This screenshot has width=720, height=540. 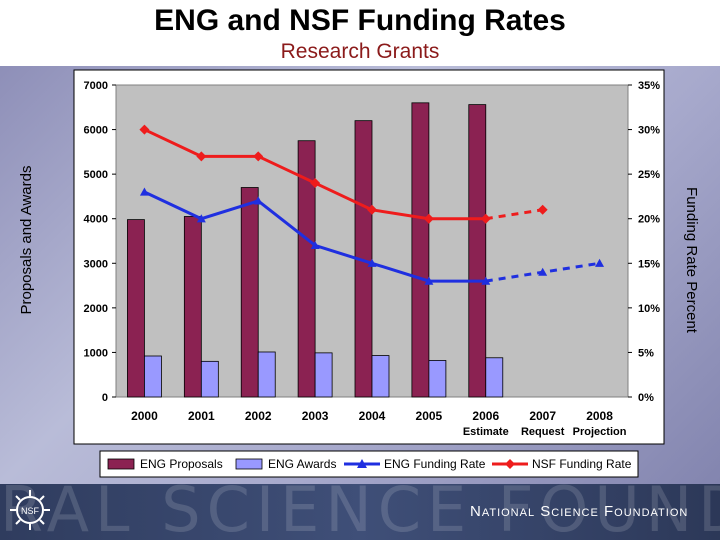 I want to click on x-tick-sublabel: Estimate, so click(x=486, y=432).